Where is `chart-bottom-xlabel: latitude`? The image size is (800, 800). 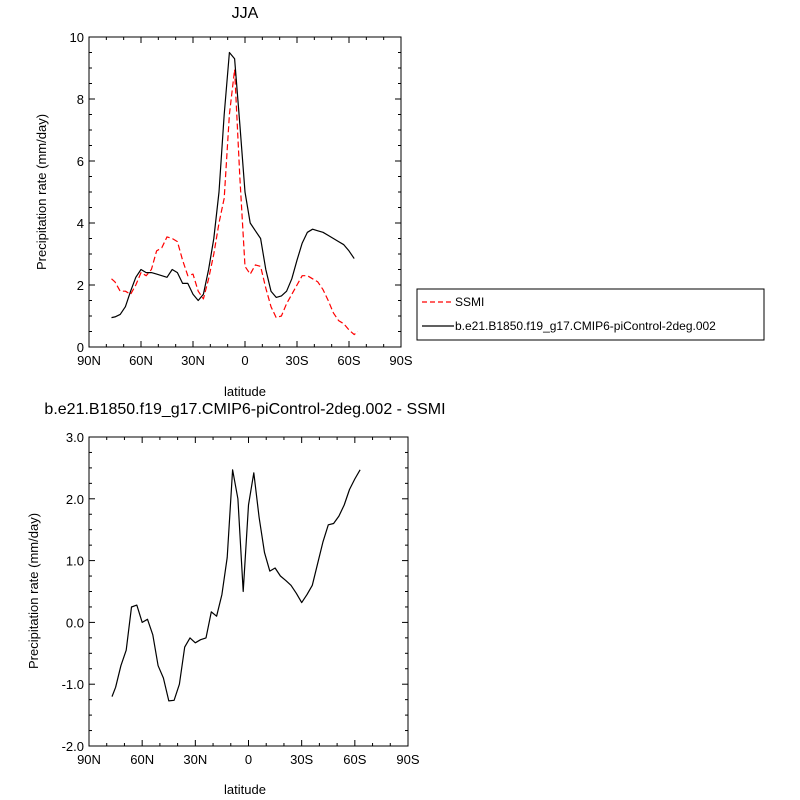
chart-bottom-xlabel: latitude is located at coordinates (245, 789).